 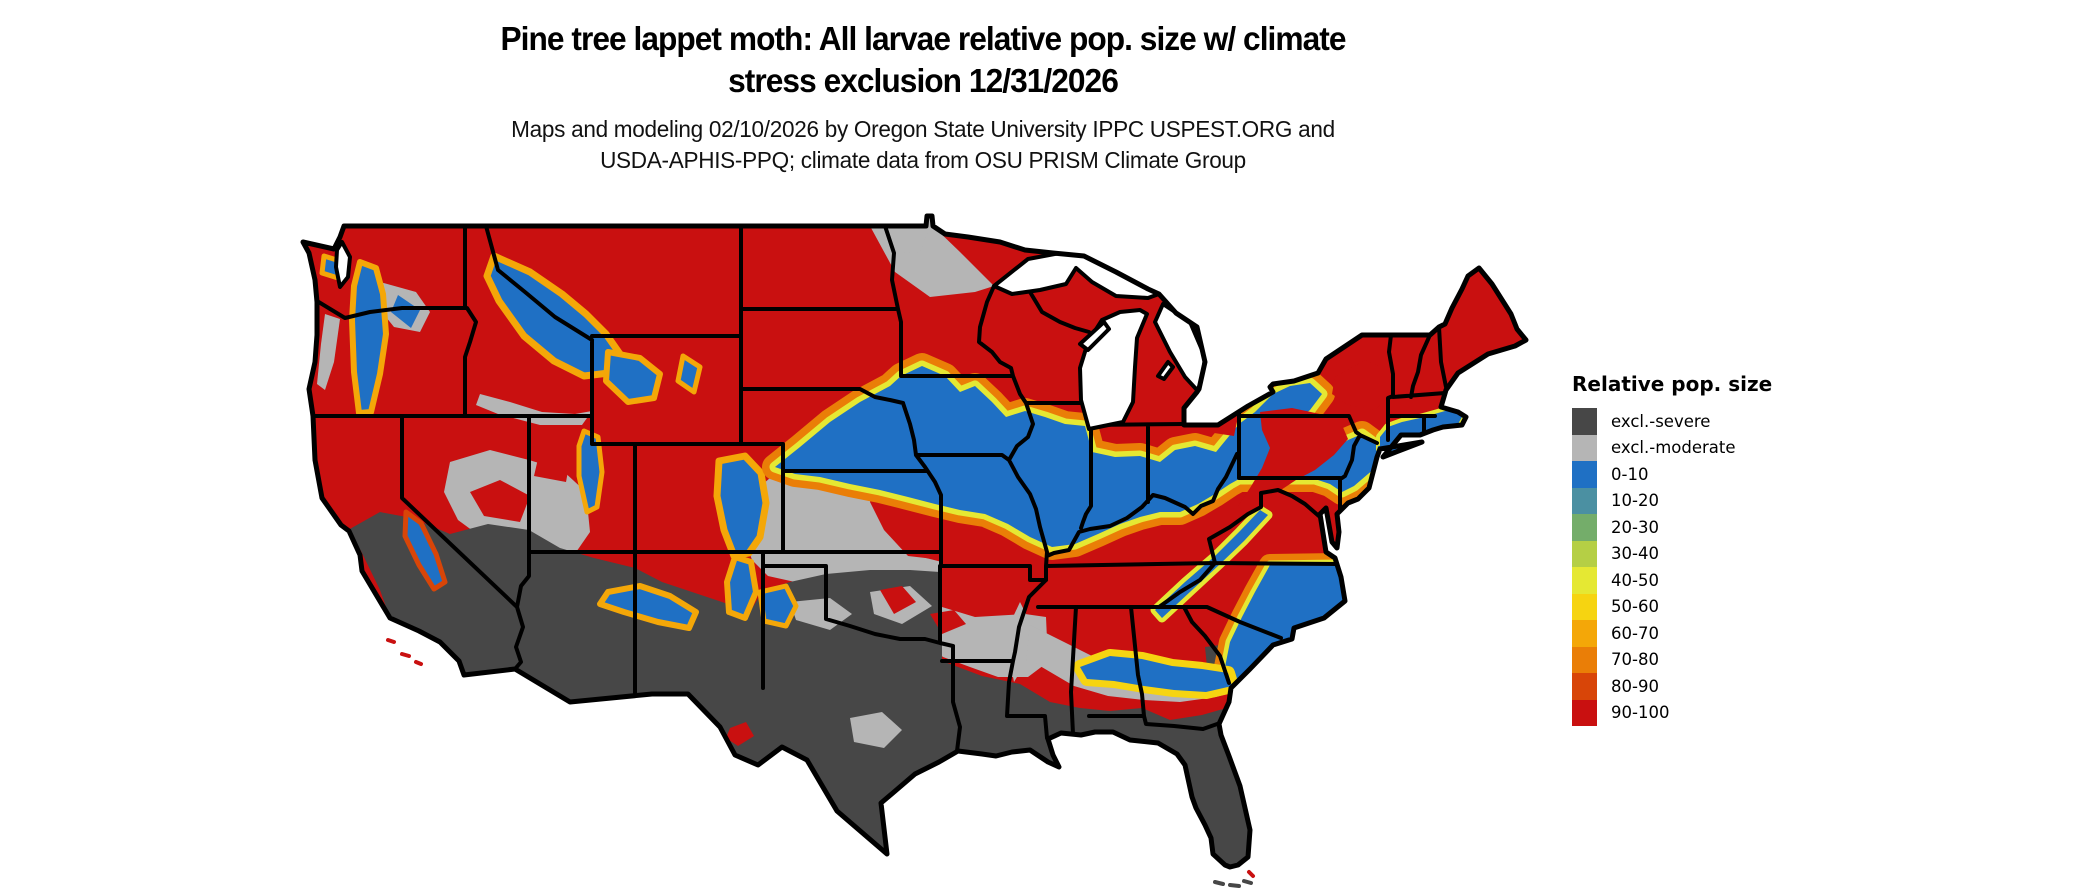 What do you see at coordinates (1722, 527) in the screenshot?
I see `legend-item: 20-30` at bounding box center [1722, 527].